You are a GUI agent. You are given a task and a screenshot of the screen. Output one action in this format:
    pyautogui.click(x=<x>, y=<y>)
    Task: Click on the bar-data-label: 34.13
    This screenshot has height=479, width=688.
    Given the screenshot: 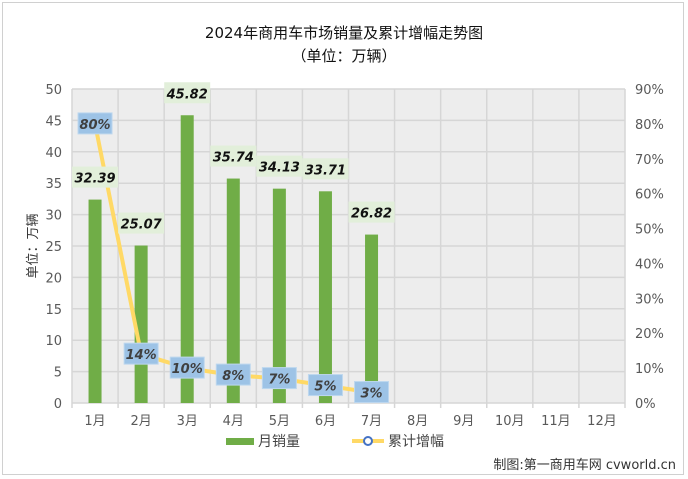 What is the action you would take?
    pyautogui.click(x=279, y=168)
    